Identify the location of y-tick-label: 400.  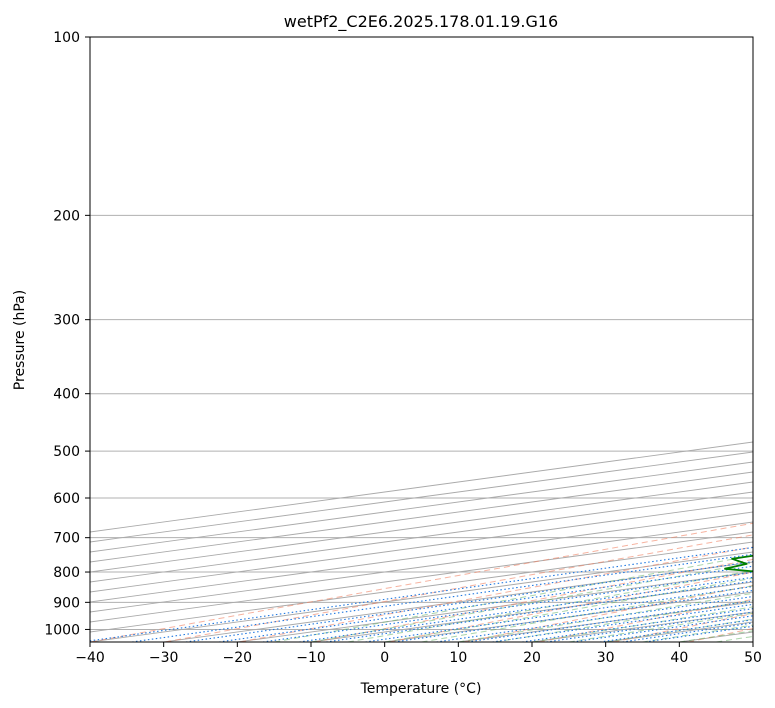
(66, 395).